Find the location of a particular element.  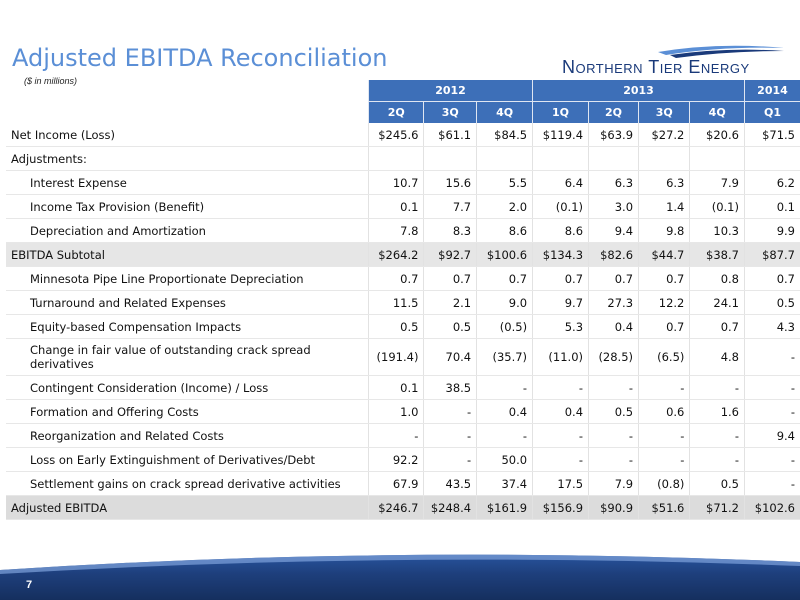

row-value: 0.1 is located at coordinates (396, 387).